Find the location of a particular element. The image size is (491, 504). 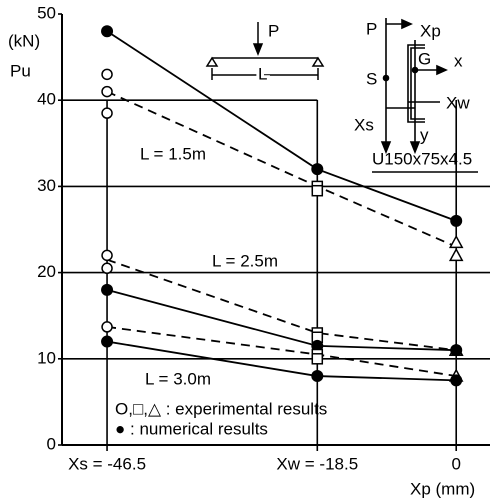

legend-numerical: ● : numerical results is located at coordinates (191, 428).